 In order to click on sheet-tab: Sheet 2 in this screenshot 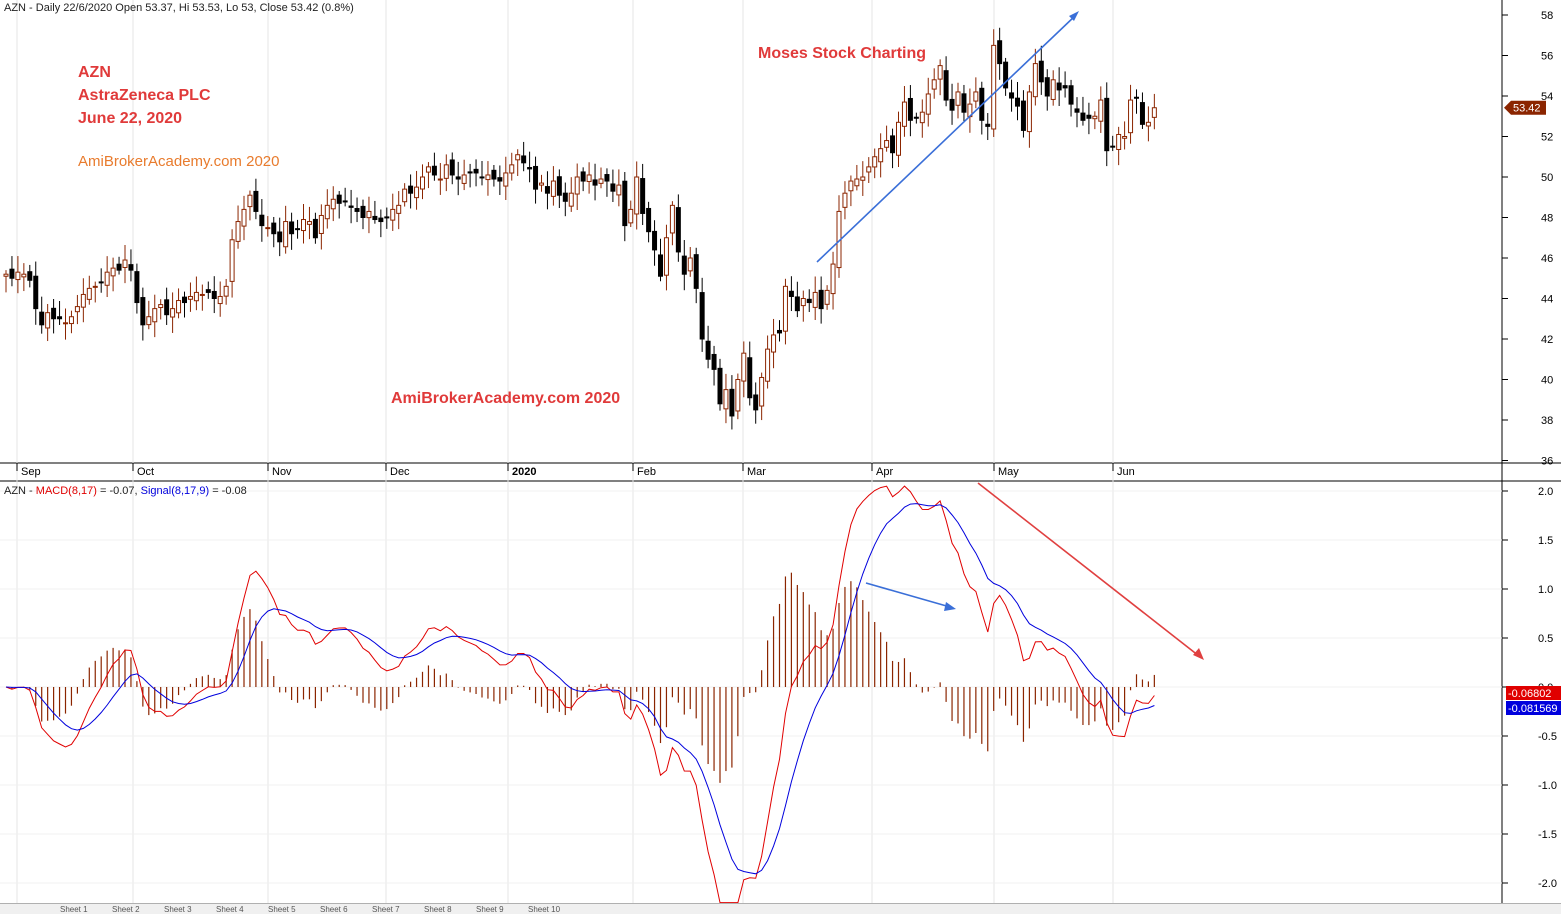, I will do `click(126, 909)`.